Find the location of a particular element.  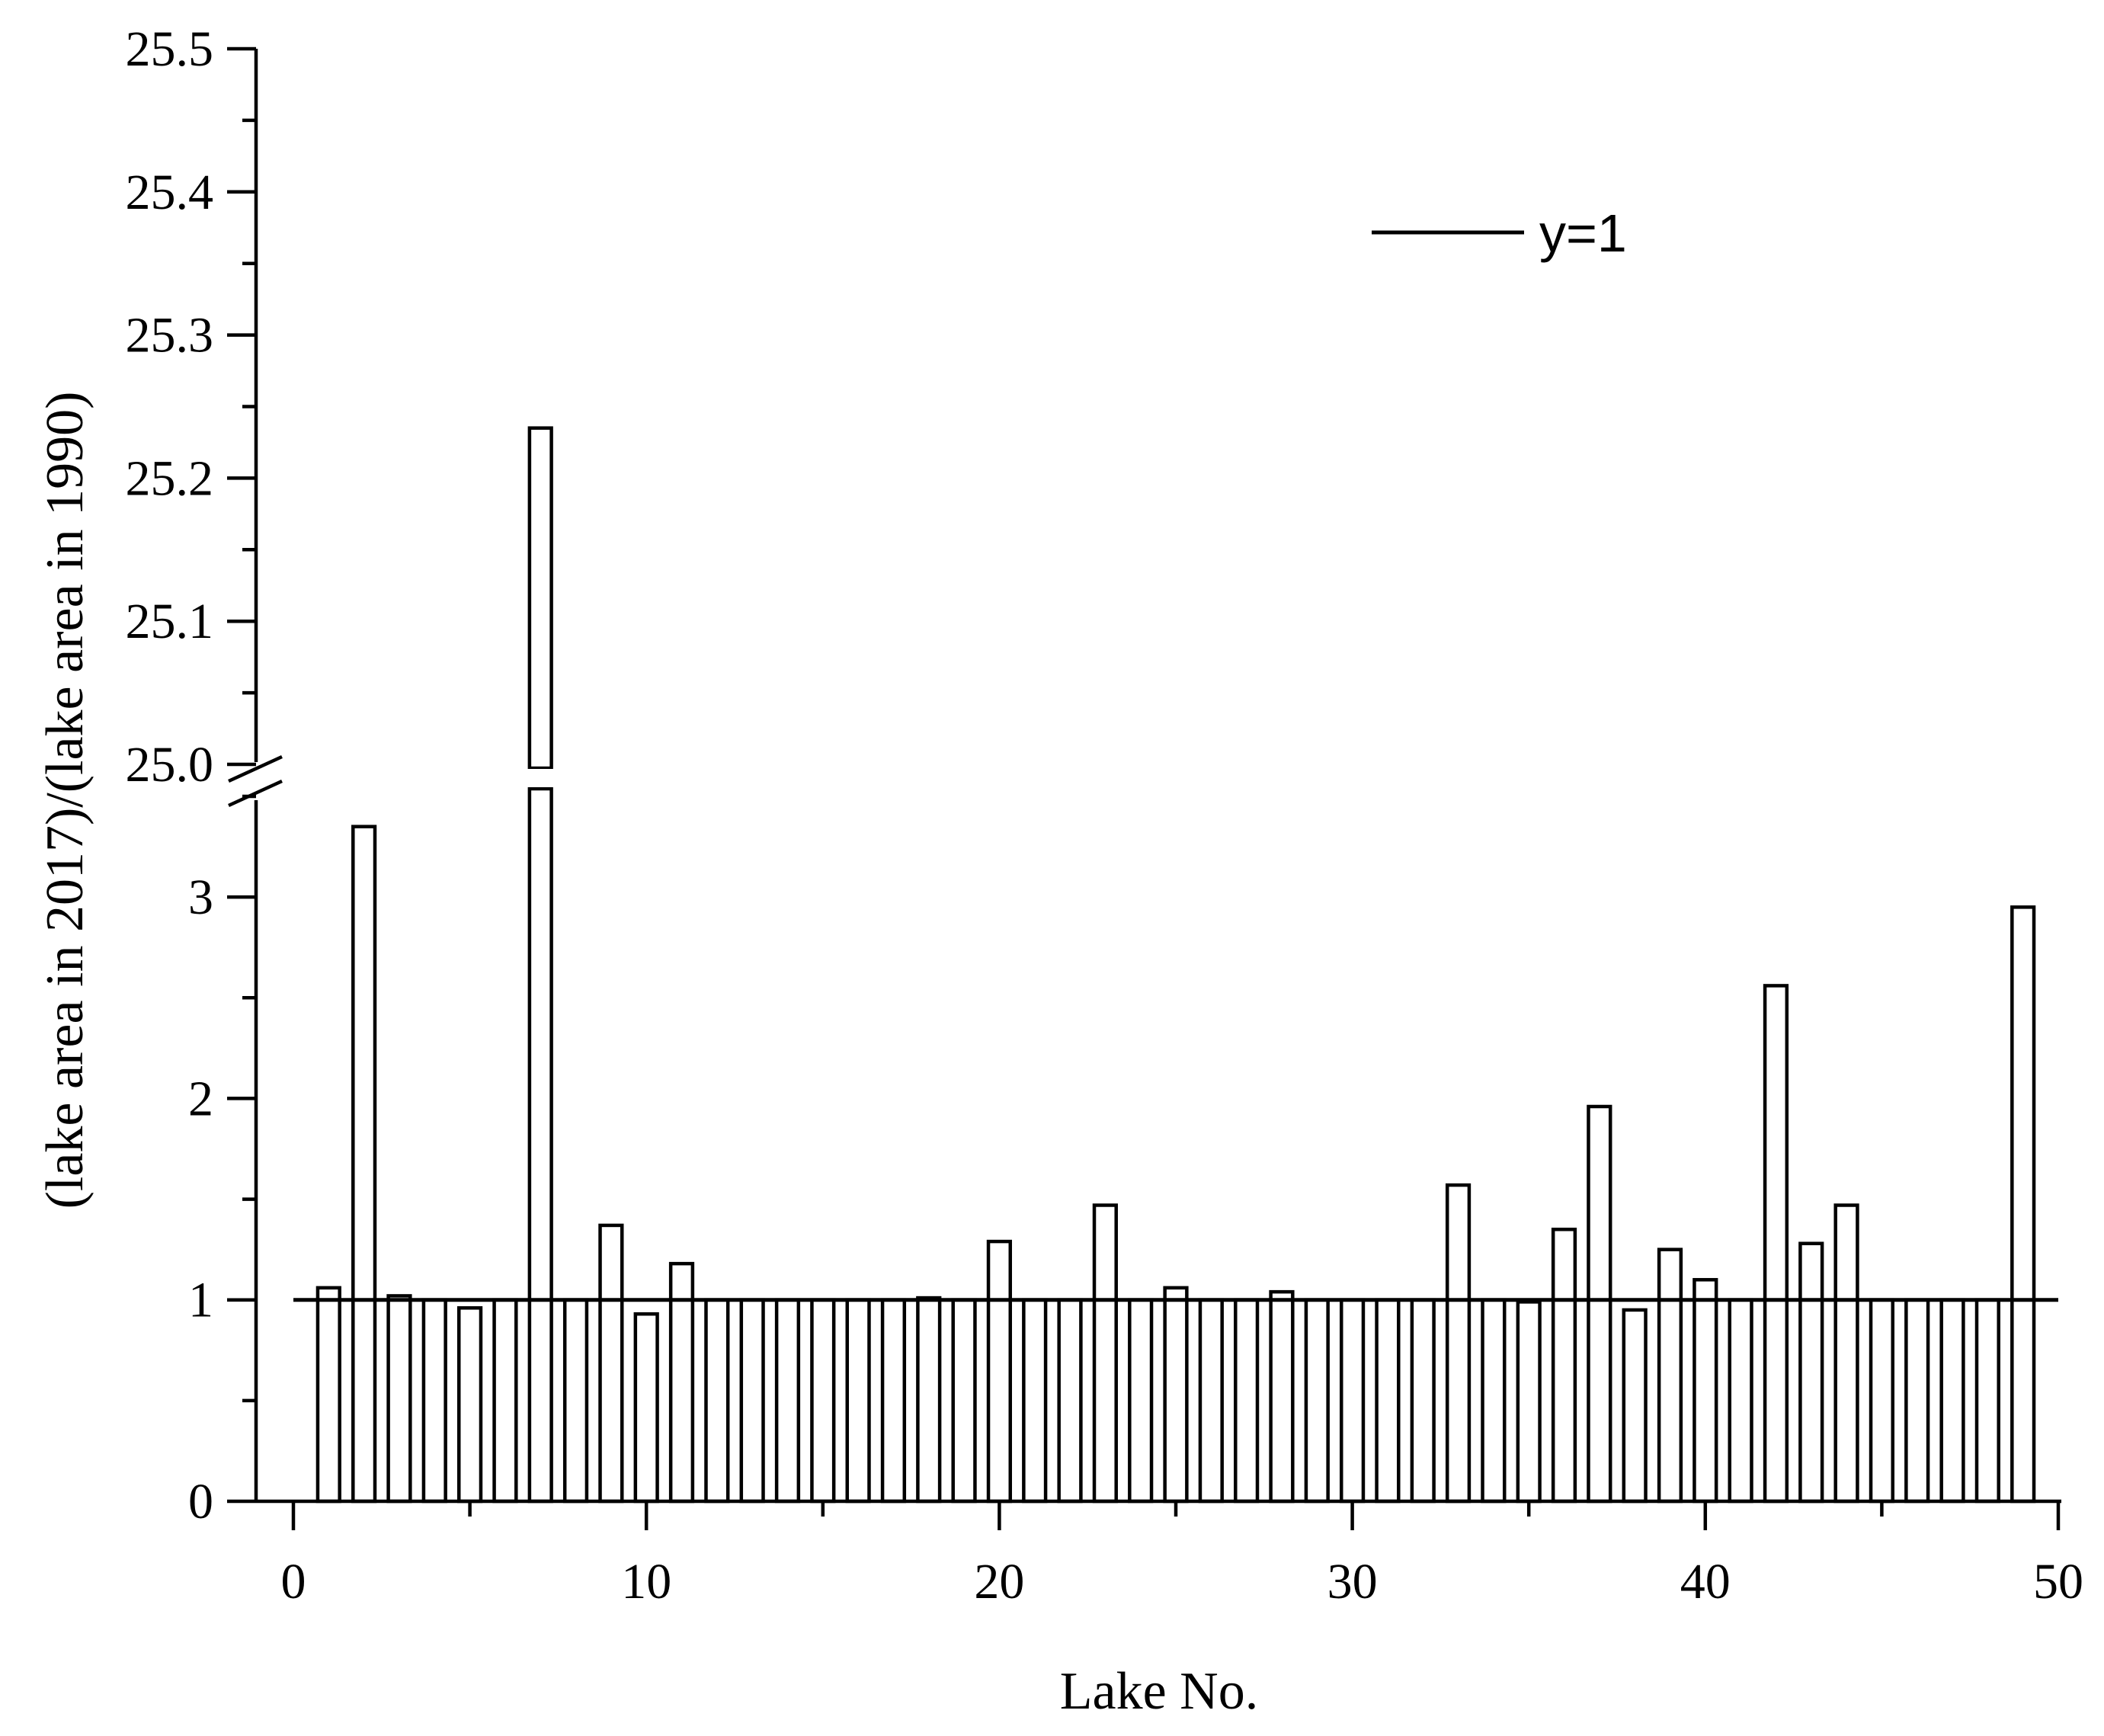

y-axis-break-mark-top is located at coordinates (256, 768).